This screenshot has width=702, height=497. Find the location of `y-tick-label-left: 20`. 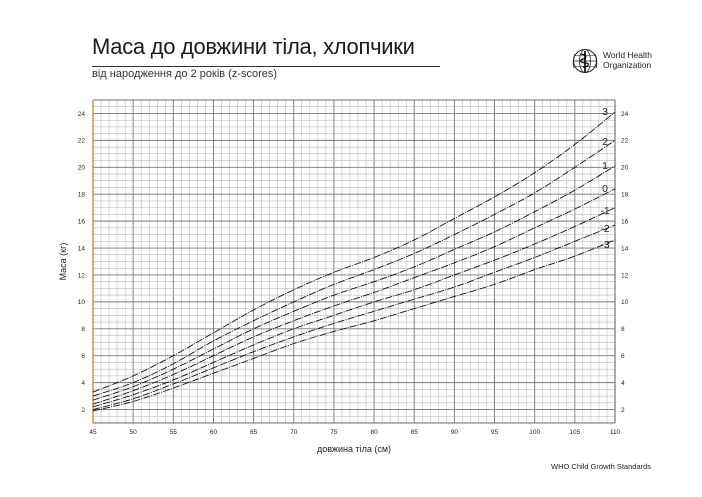

y-tick-label-left: 20 is located at coordinates (82, 168).